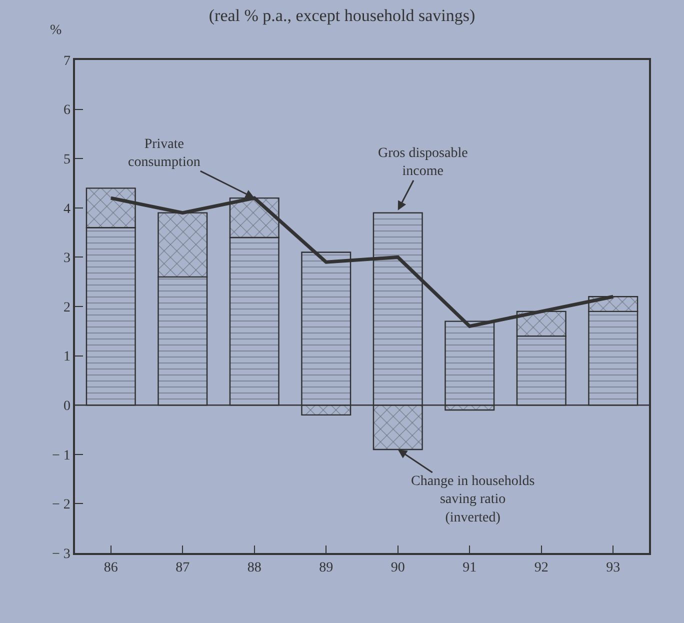  What do you see at coordinates (164, 153) in the screenshot?
I see `annotation: Private consumption` at bounding box center [164, 153].